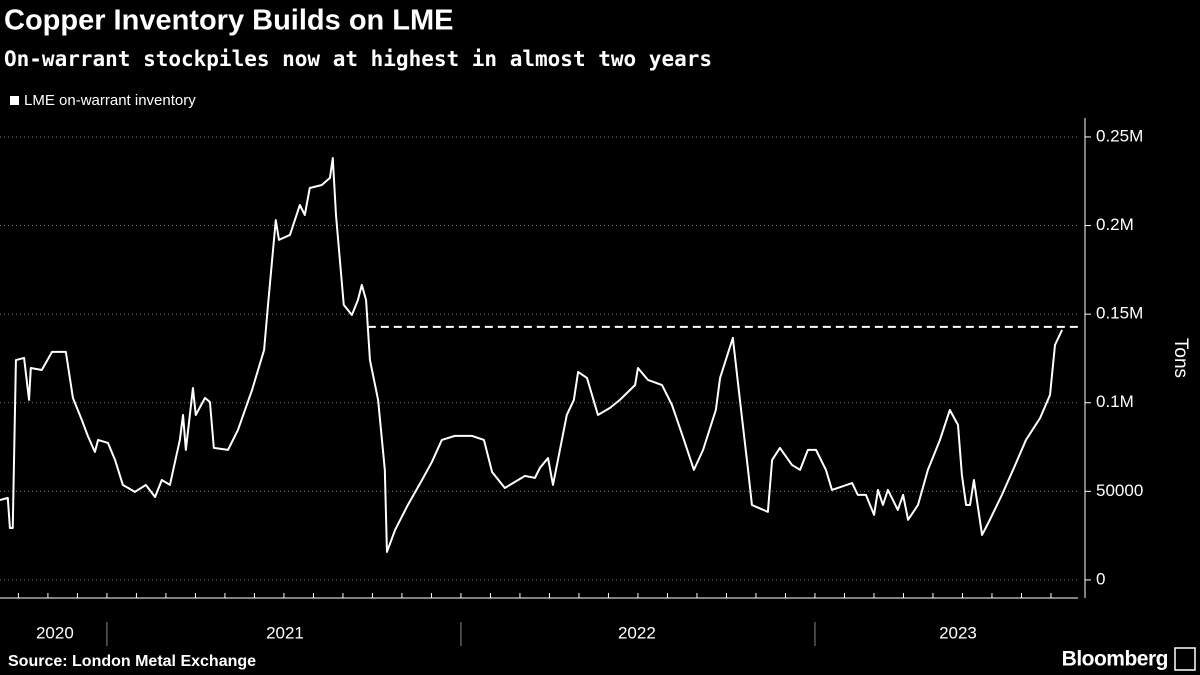 The image size is (1200, 675). What do you see at coordinates (1119, 135) in the screenshot?
I see `y-tick-label: 0.25M` at bounding box center [1119, 135].